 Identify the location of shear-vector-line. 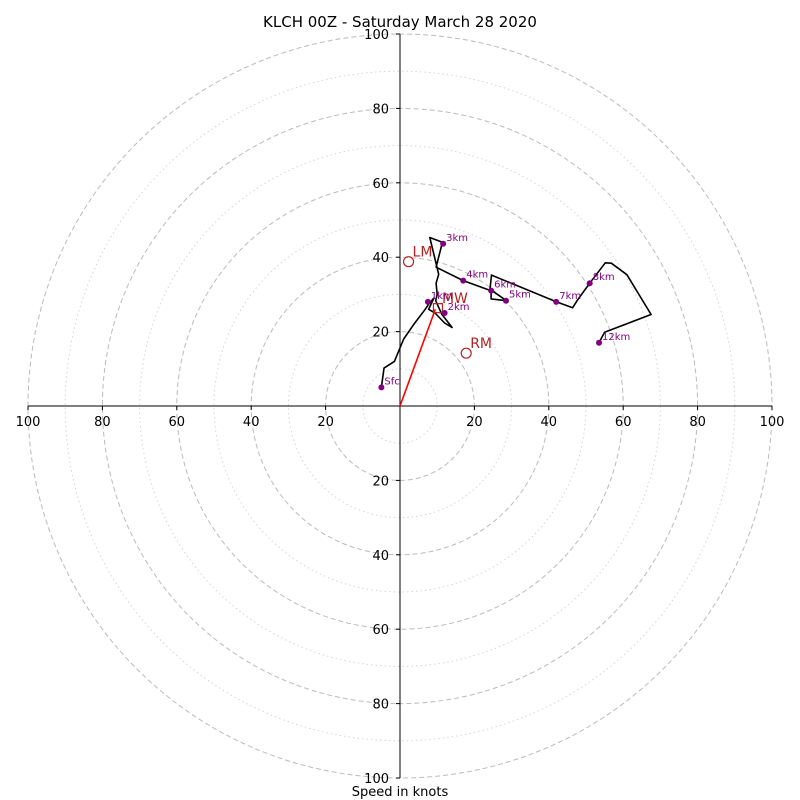
(418, 358).